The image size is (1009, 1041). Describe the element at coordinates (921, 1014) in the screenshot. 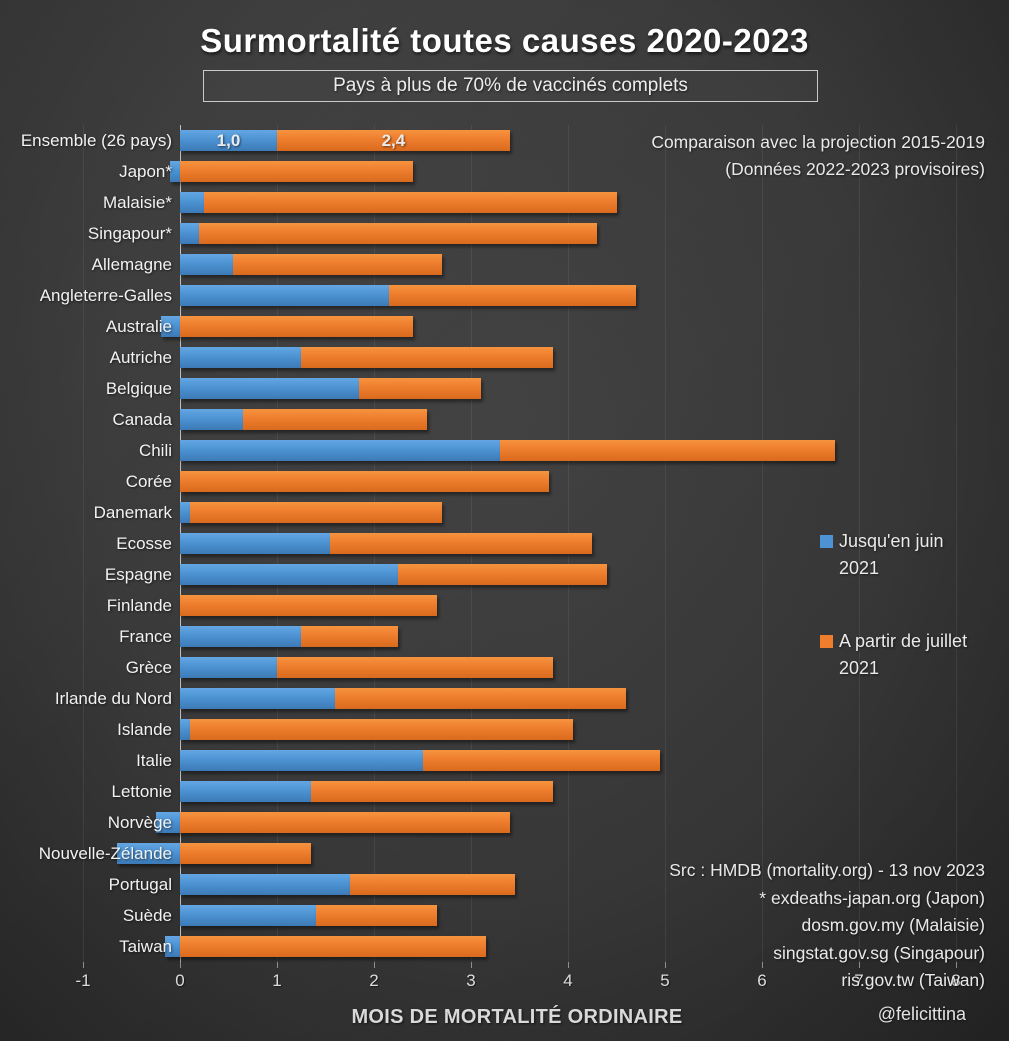

I see `author-handle: @felicittina` at that location.